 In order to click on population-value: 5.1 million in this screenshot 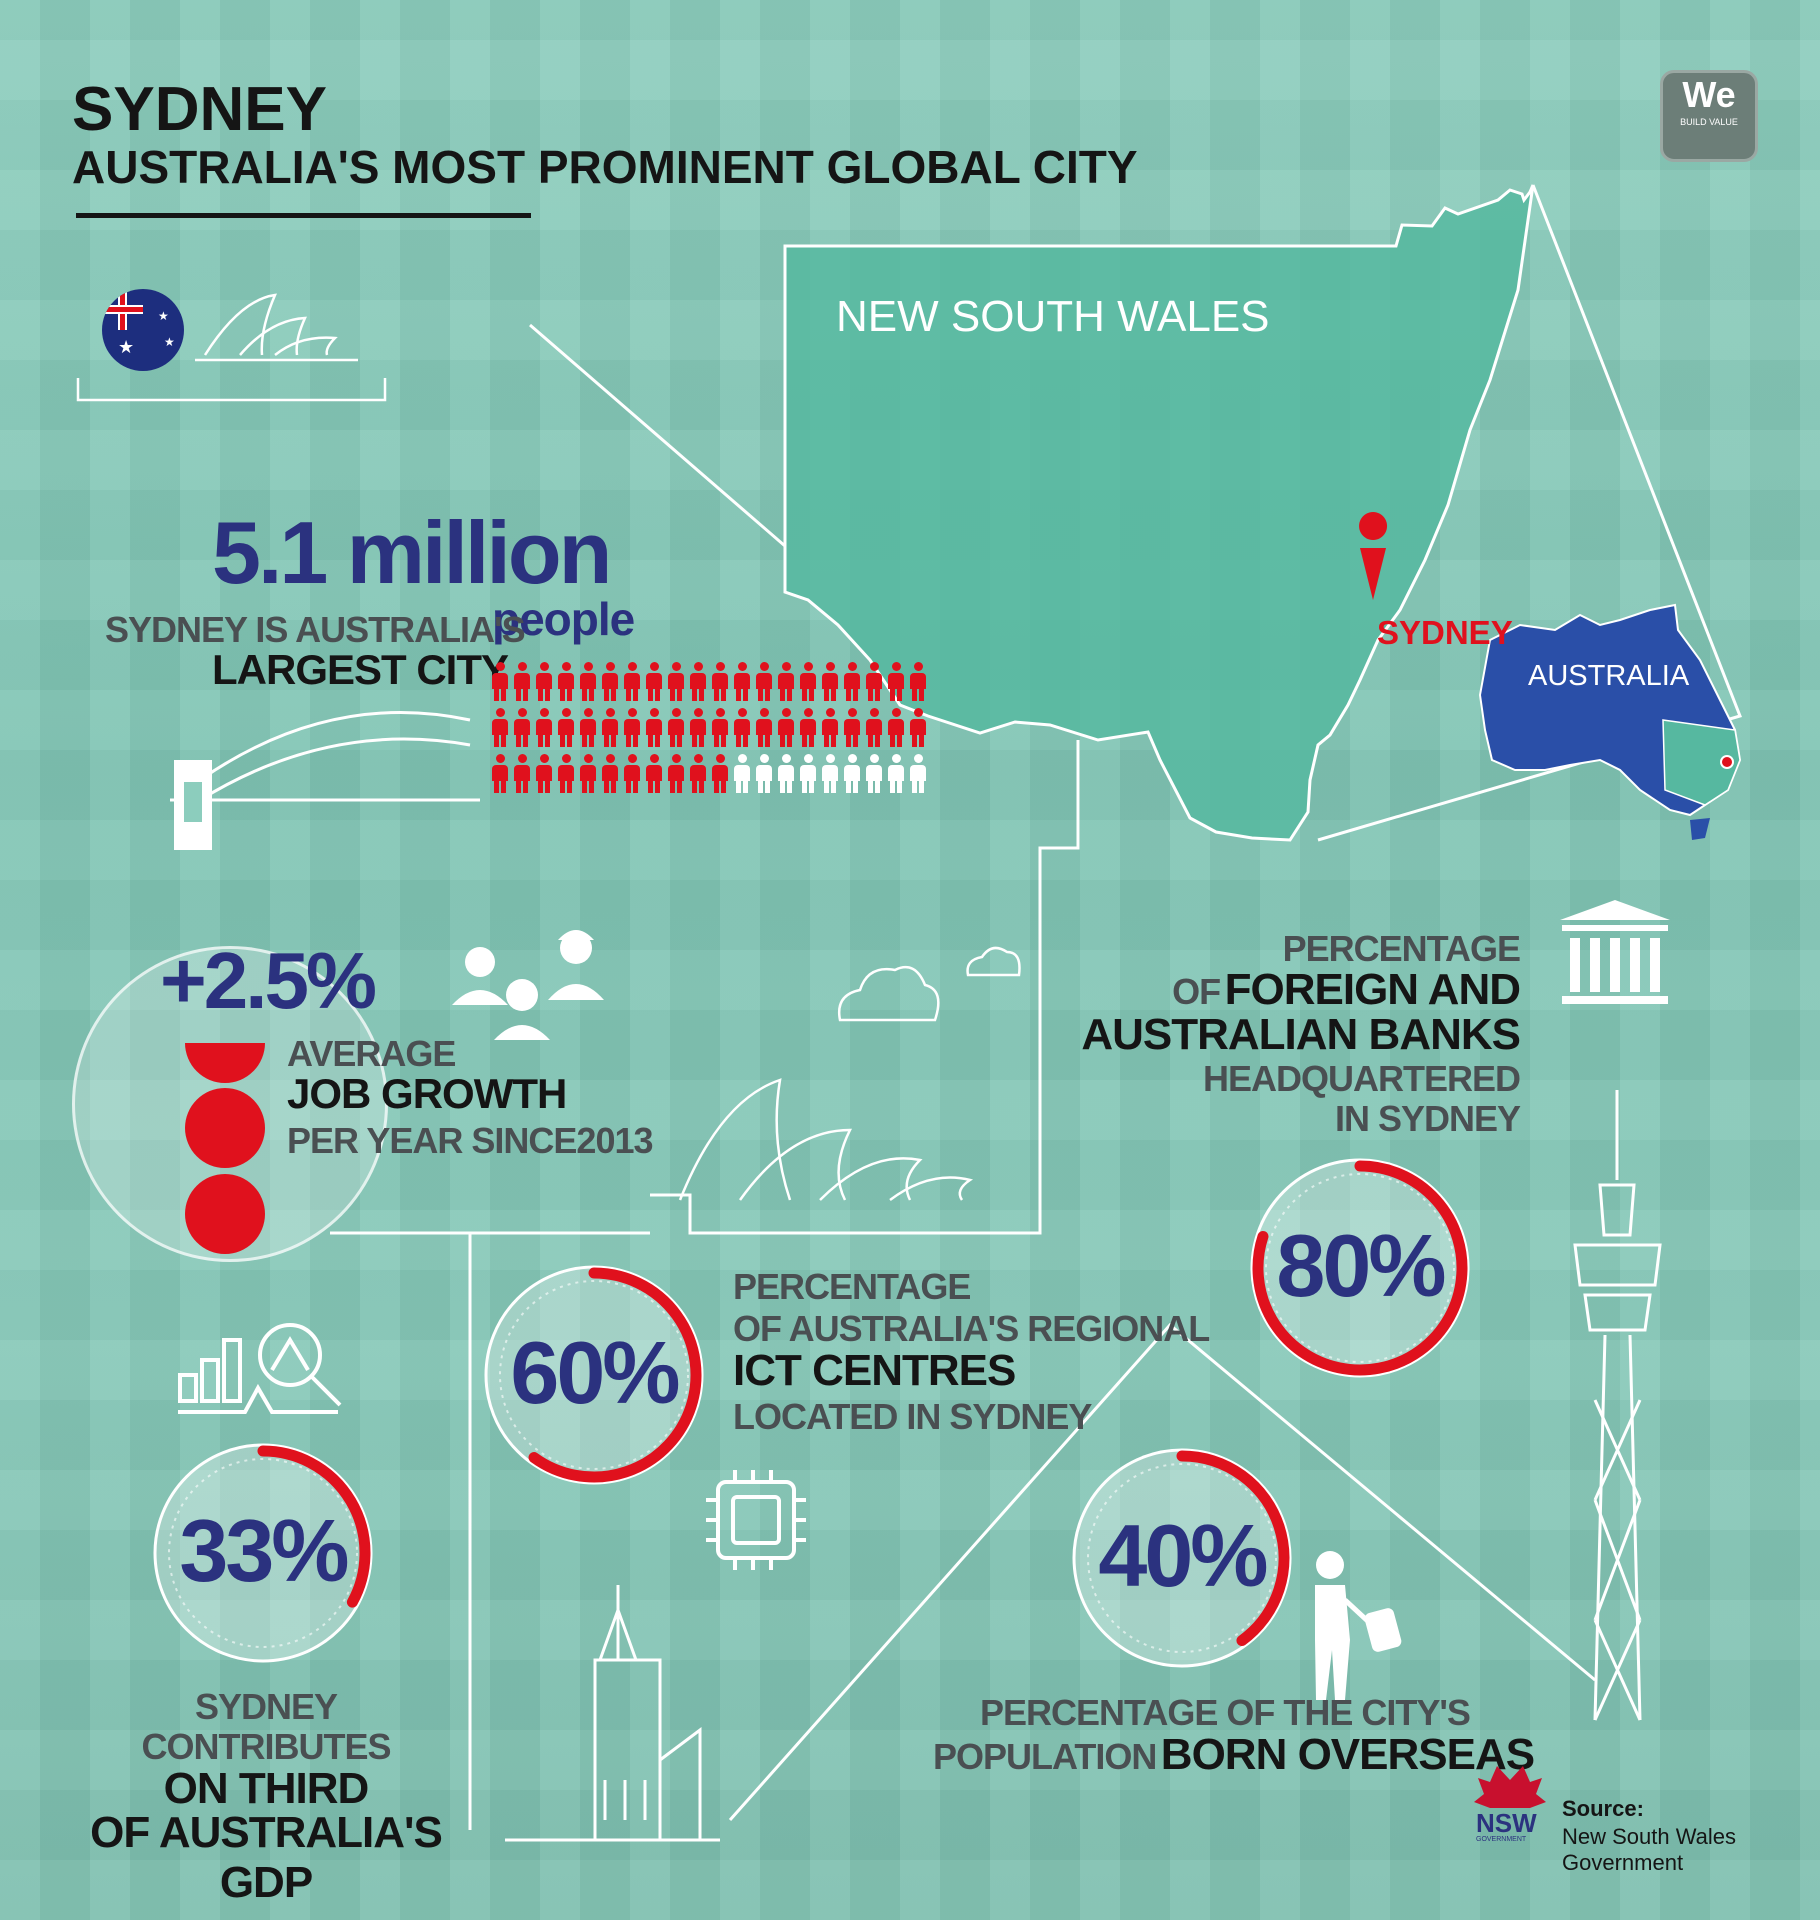, I will do `click(412, 552)`.